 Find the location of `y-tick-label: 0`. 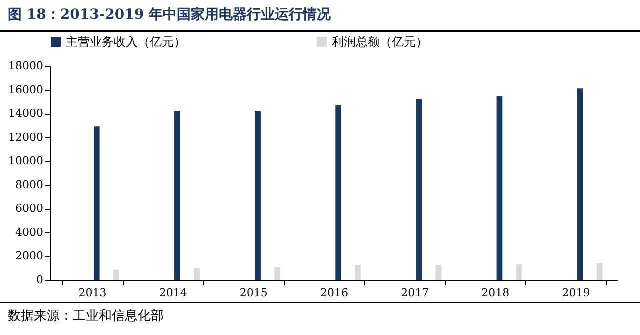

y-tick-label: 0 is located at coordinates (40, 280).